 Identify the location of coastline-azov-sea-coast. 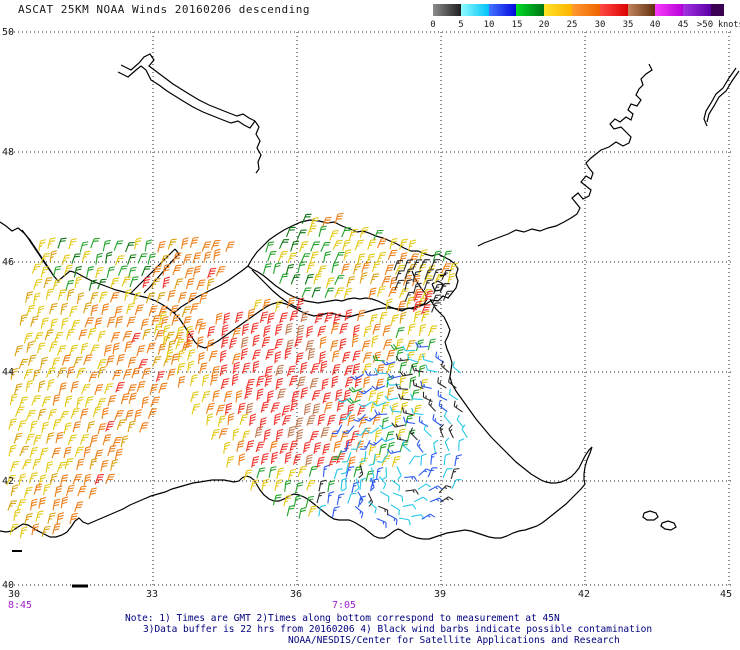
(353, 265).